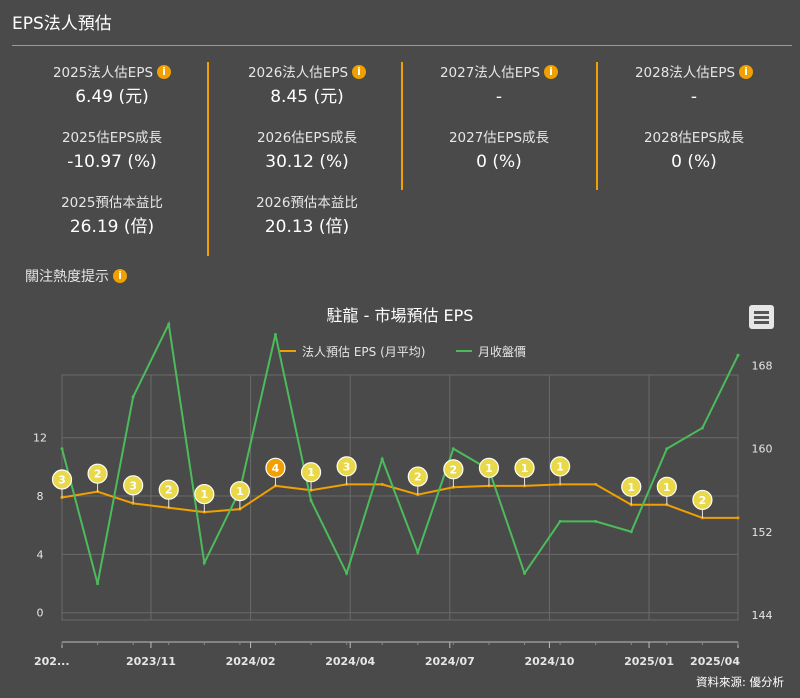 The image size is (800, 698). I want to click on legend-item-eps: 法人預估 EPS (月平均), so click(352, 351).